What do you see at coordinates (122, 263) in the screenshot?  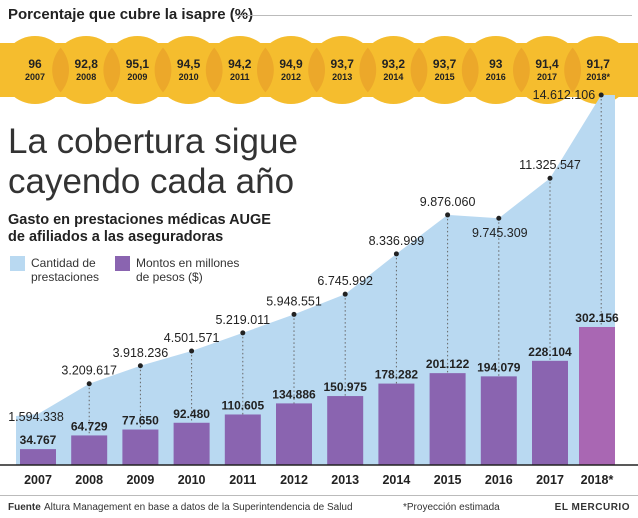 I see `legend-swatch-montos` at bounding box center [122, 263].